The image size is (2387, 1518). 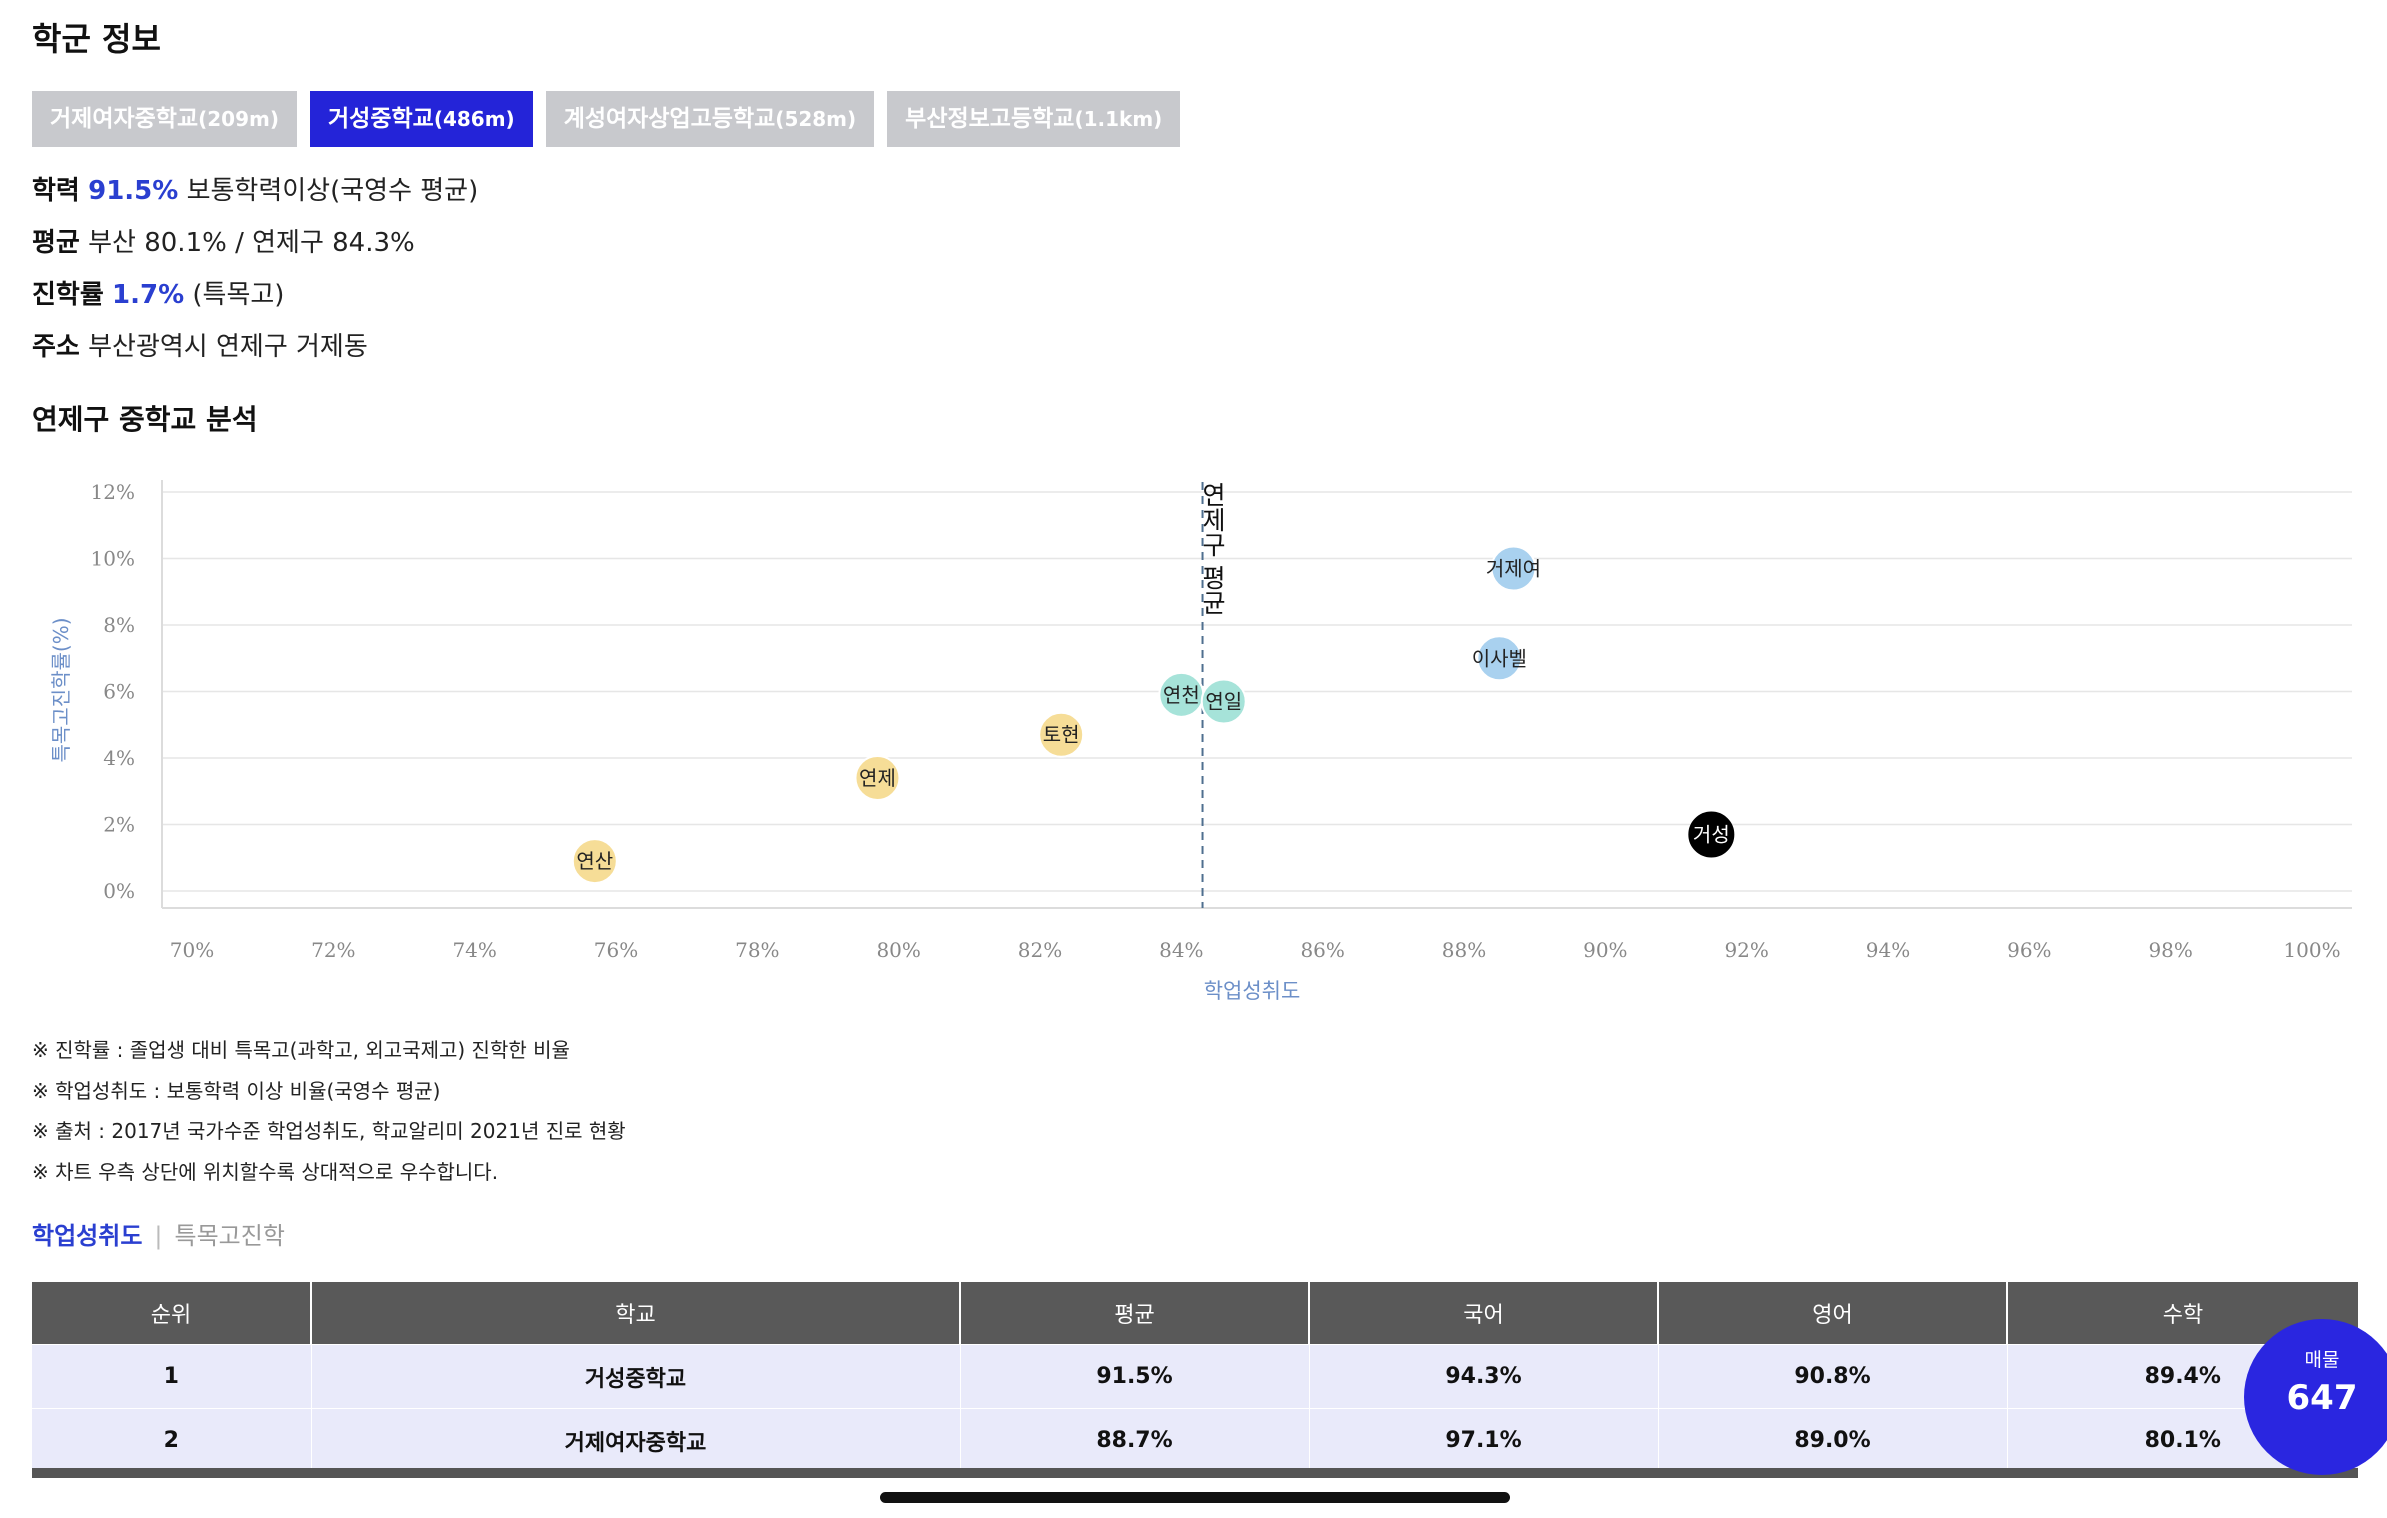 I want to click on data-point-label: 거성, so click(x=1711, y=834).